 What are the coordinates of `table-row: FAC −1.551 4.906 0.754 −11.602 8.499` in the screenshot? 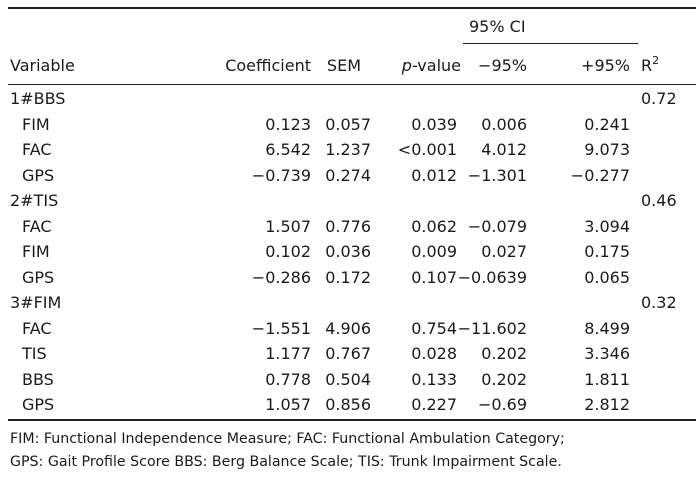 It's located at (350, 329).